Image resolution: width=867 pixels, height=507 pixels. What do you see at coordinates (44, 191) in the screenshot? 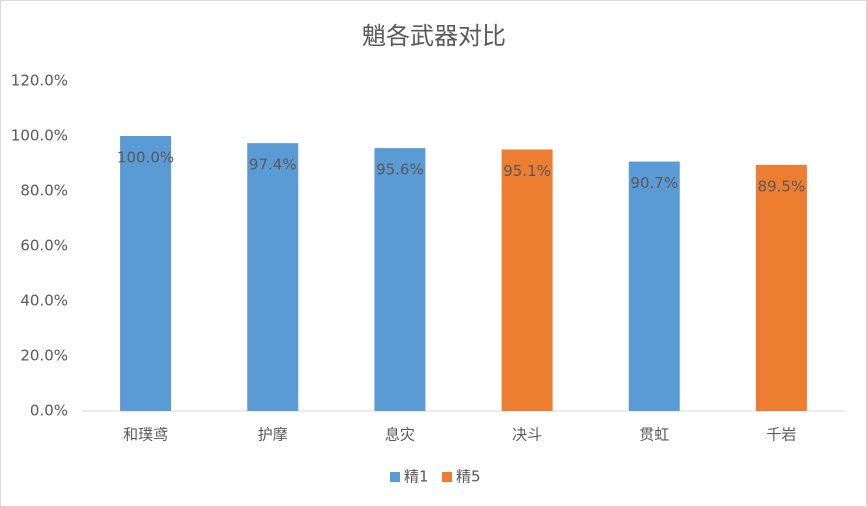
I see `y-tick-label: 80.0%` at bounding box center [44, 191].